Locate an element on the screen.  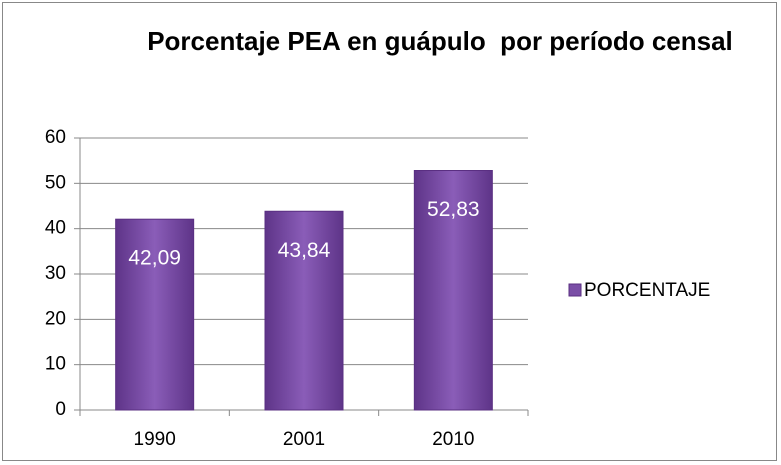
y-tick-label: 10 is located at coordinates (55, 364).